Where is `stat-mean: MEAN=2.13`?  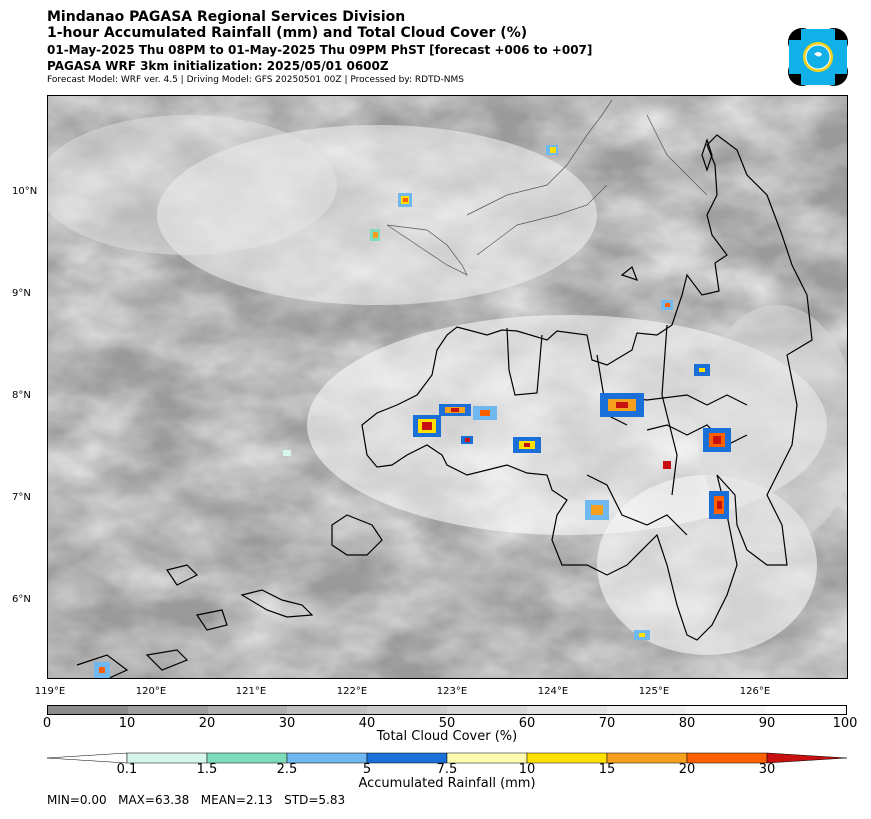
stat-mean: MEAN=2.13 is located at coordinates (236, 800).